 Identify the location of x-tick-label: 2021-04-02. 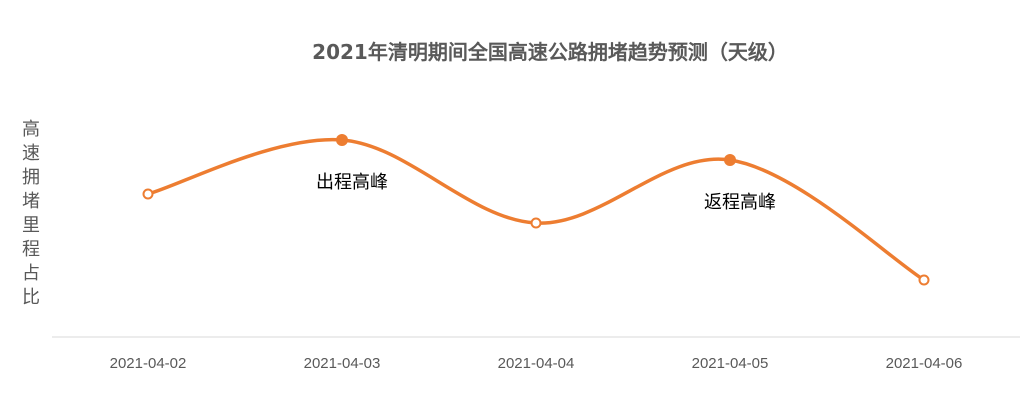
(148, 363).